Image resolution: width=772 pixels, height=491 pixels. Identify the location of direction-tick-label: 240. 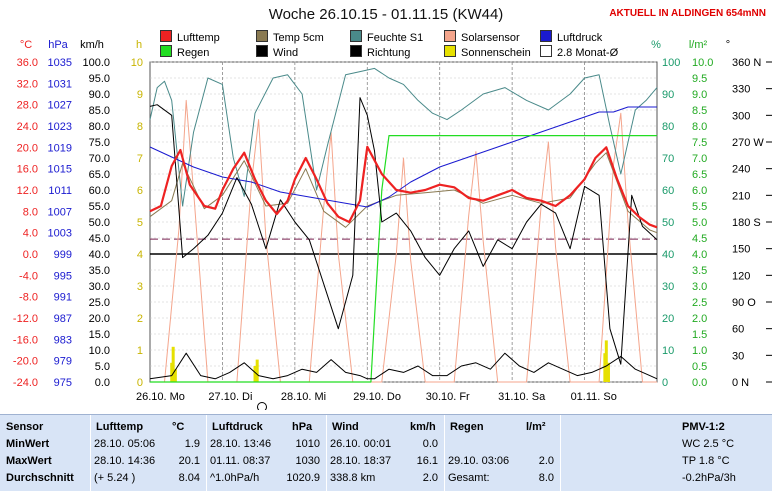
(741, 170).